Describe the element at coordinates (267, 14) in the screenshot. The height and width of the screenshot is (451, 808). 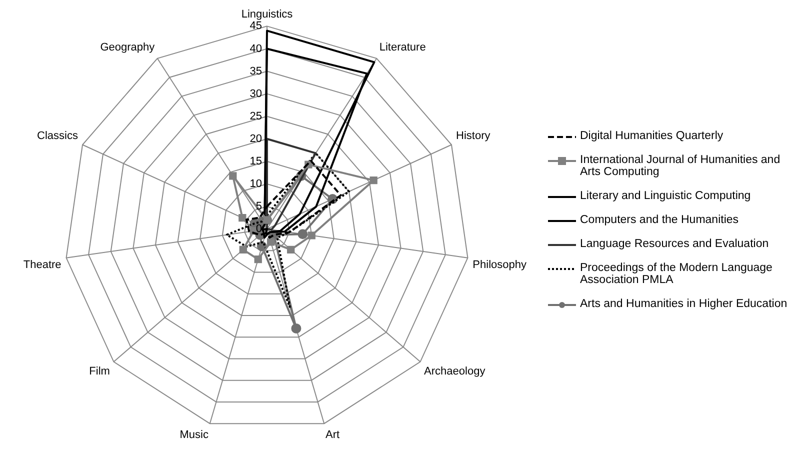
I see `spoke-label: Linguistics` at that location.